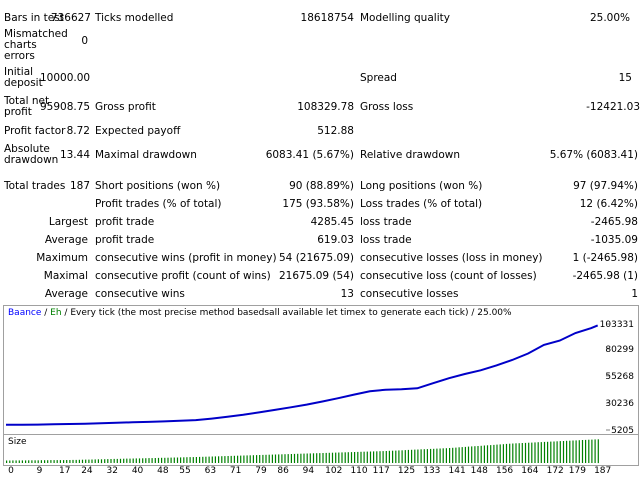  I want to click on total-trades-value: 187, so click(79, 186).